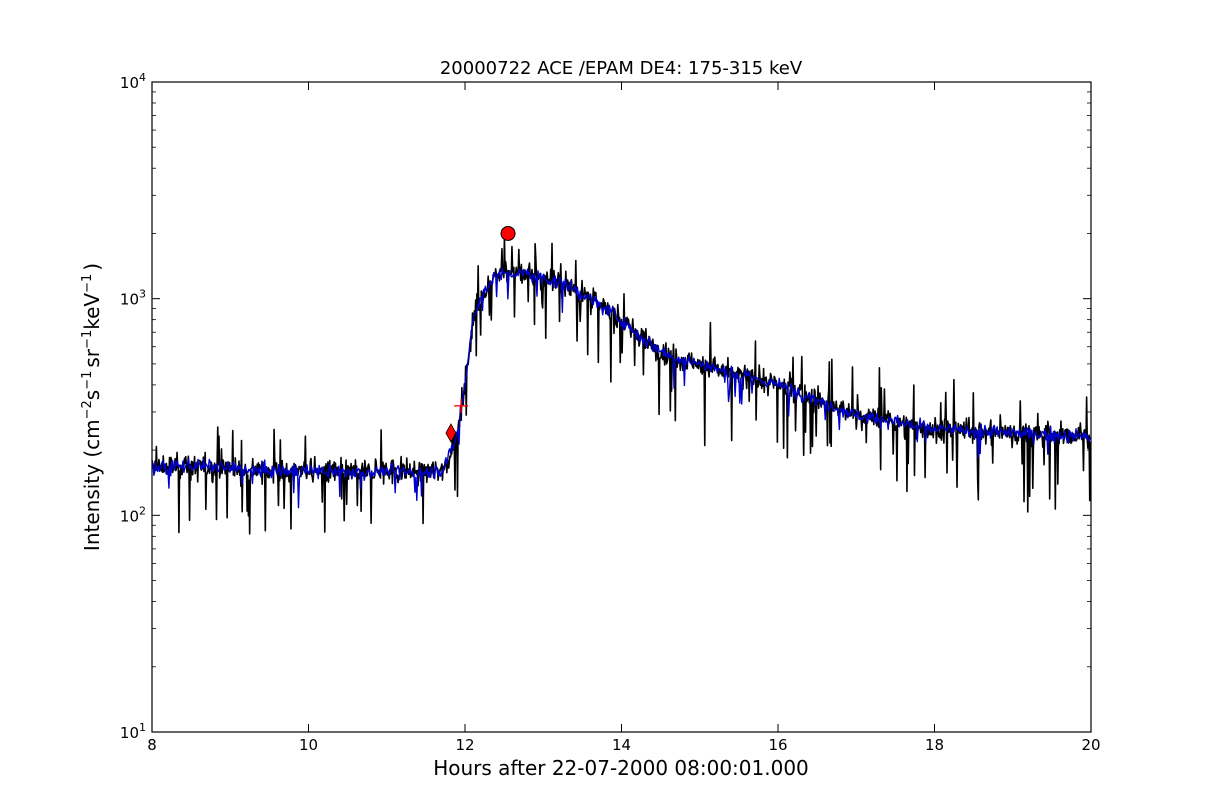 Image resolution: width=1212 pixels, height=812 pixels. Describe the element at coordinates (461, 405) in the screenshot. I see `plus-marker` at that location.